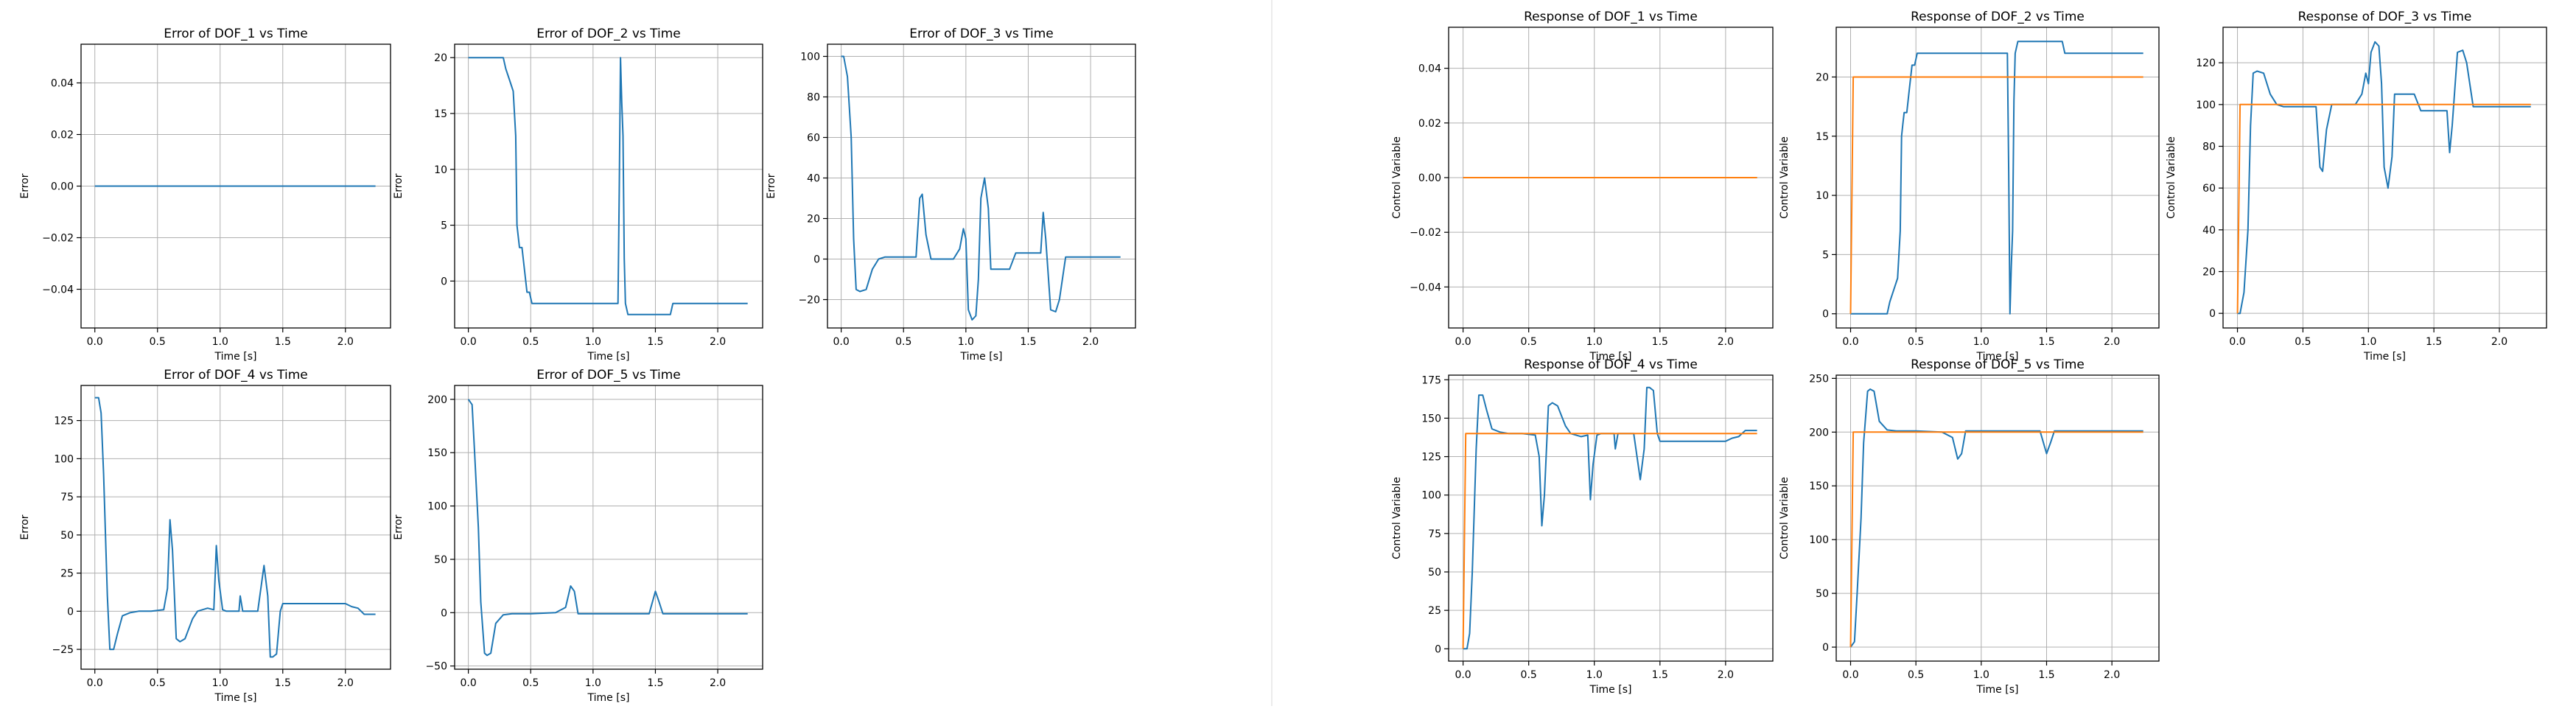 The width and height of the screenshot is (2576, 709). Describe the element at coordinates (2385, 17) in the screenshot. I see `chart-title: Response of DOF_3 vs Time` at that location.